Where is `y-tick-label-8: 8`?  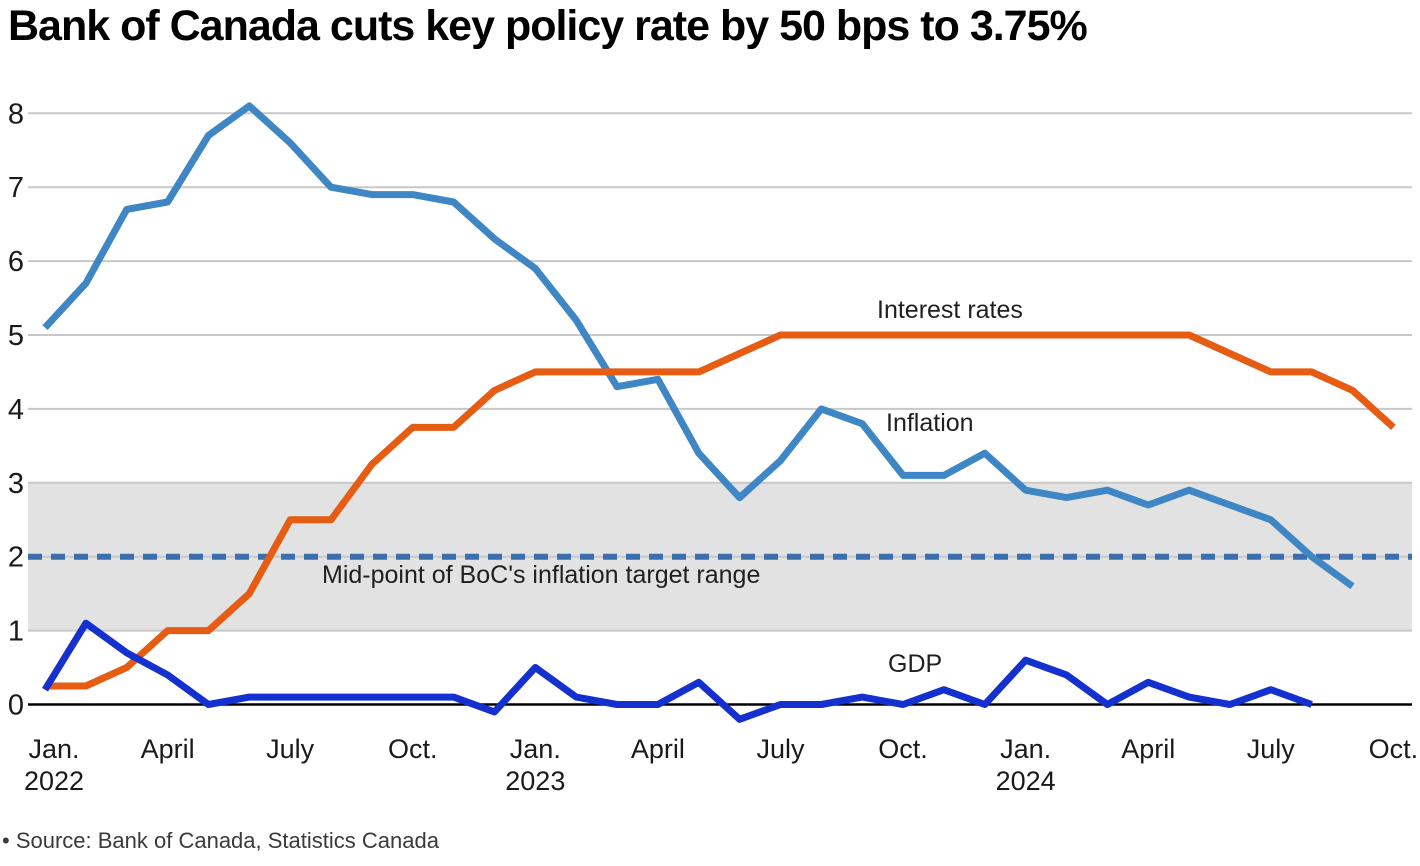
y-tick-label-8: 8 is located at coordinates (16, 114).